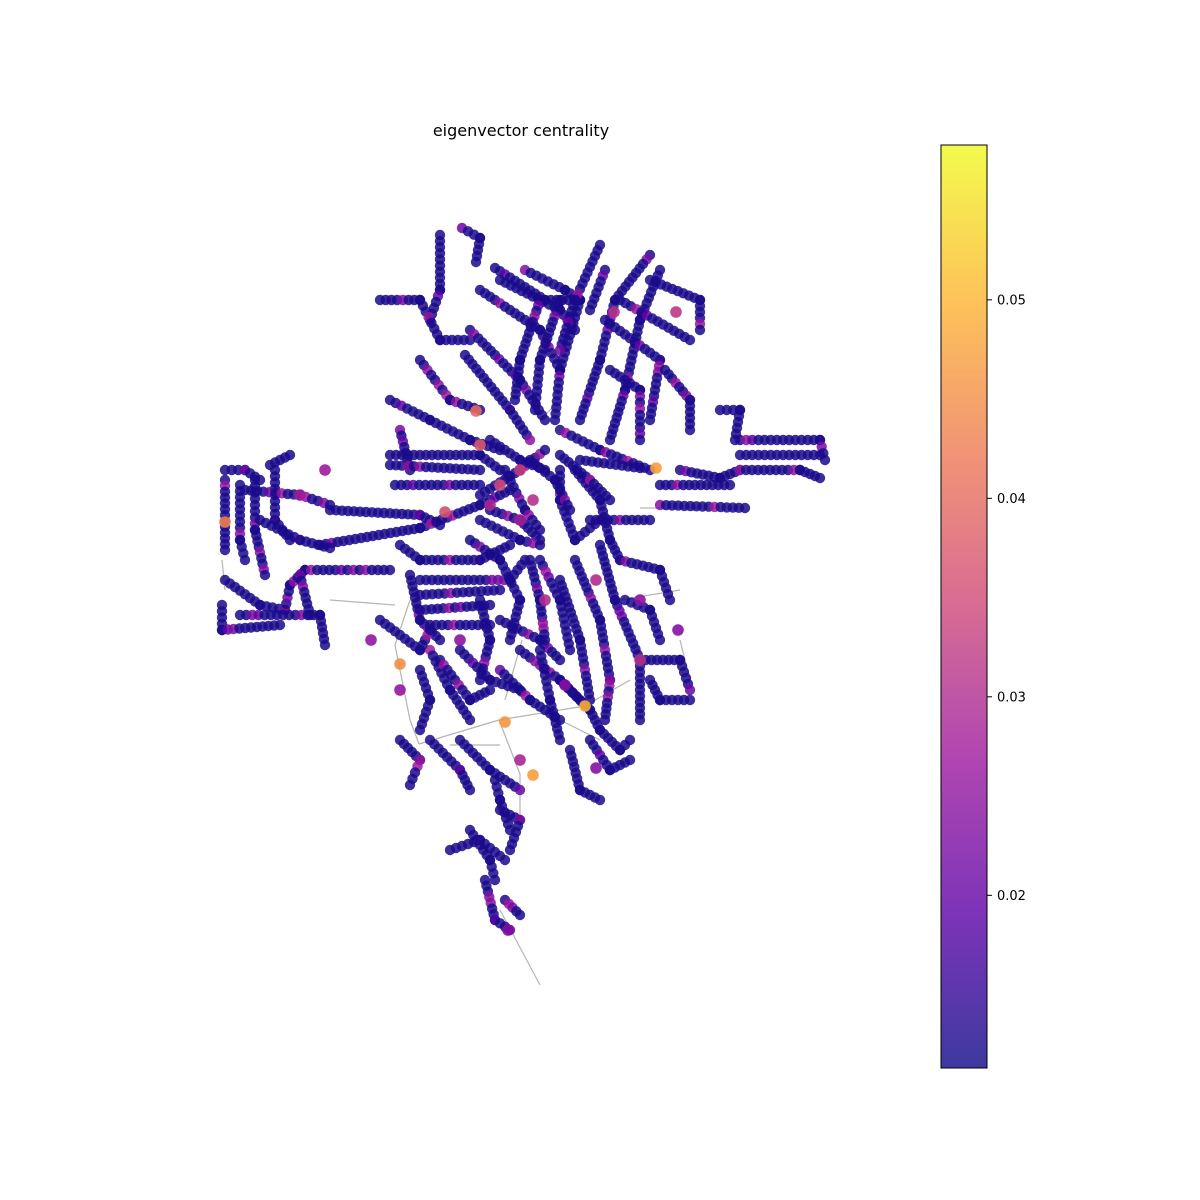  I want to click on colorbar: 0.02 0.03 0.04 0.05, so click(983, 606).